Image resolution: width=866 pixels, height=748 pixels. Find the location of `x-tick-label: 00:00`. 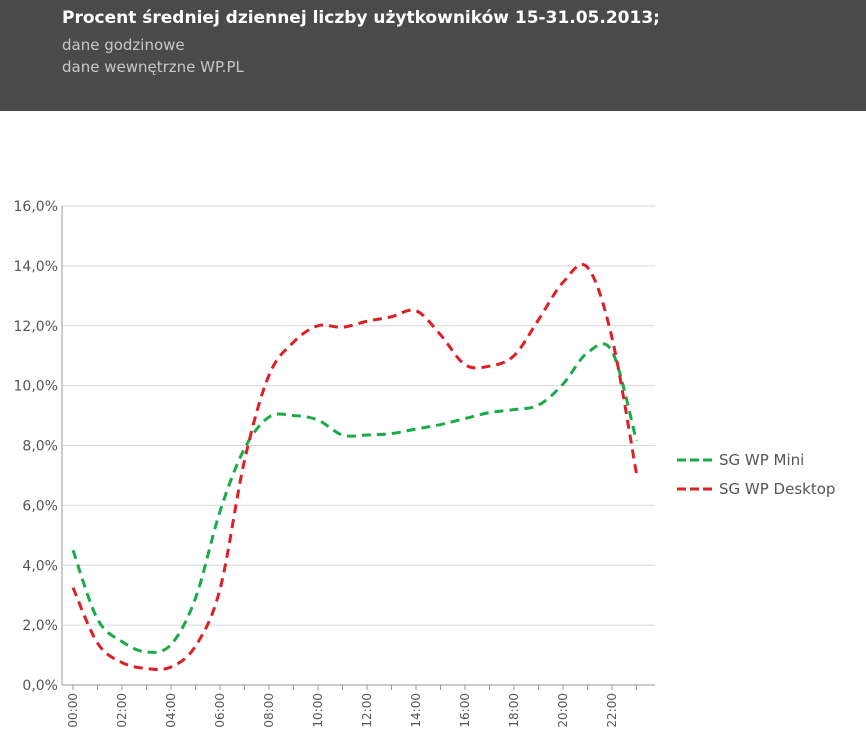

x-tick-label: 00:00 is located at coordinates (73, 710).